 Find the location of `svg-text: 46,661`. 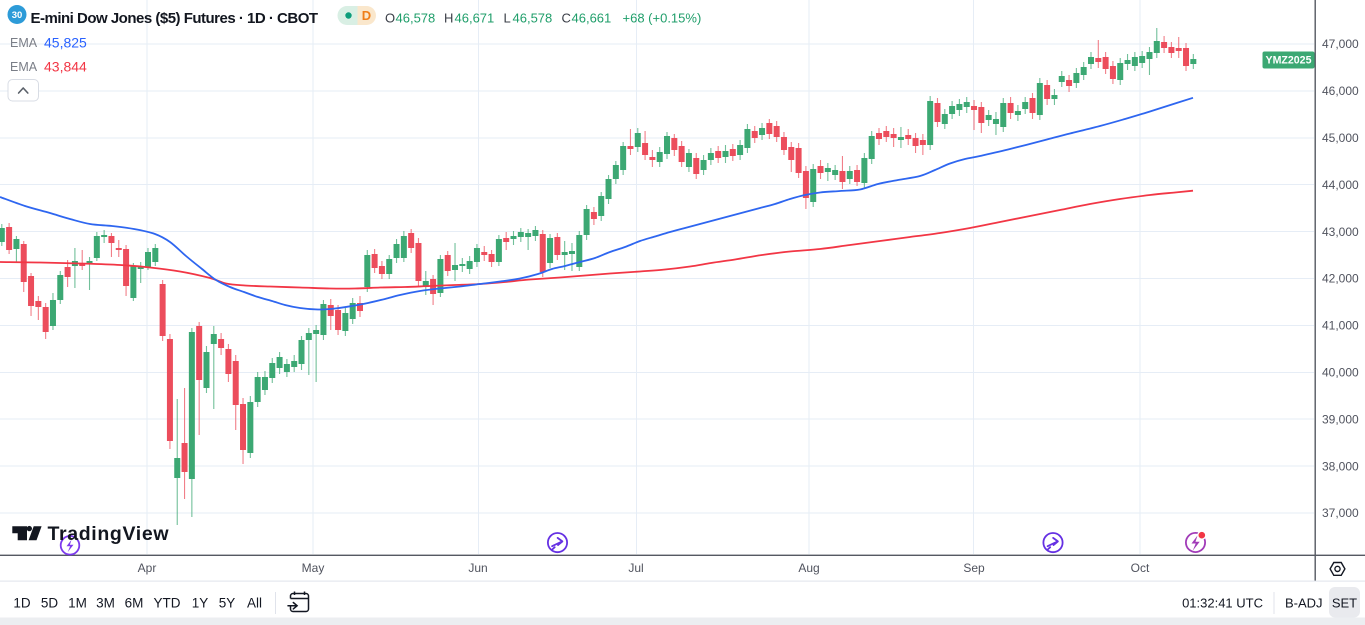

svg-text: 46,661 is located at coordinates (592, 18).